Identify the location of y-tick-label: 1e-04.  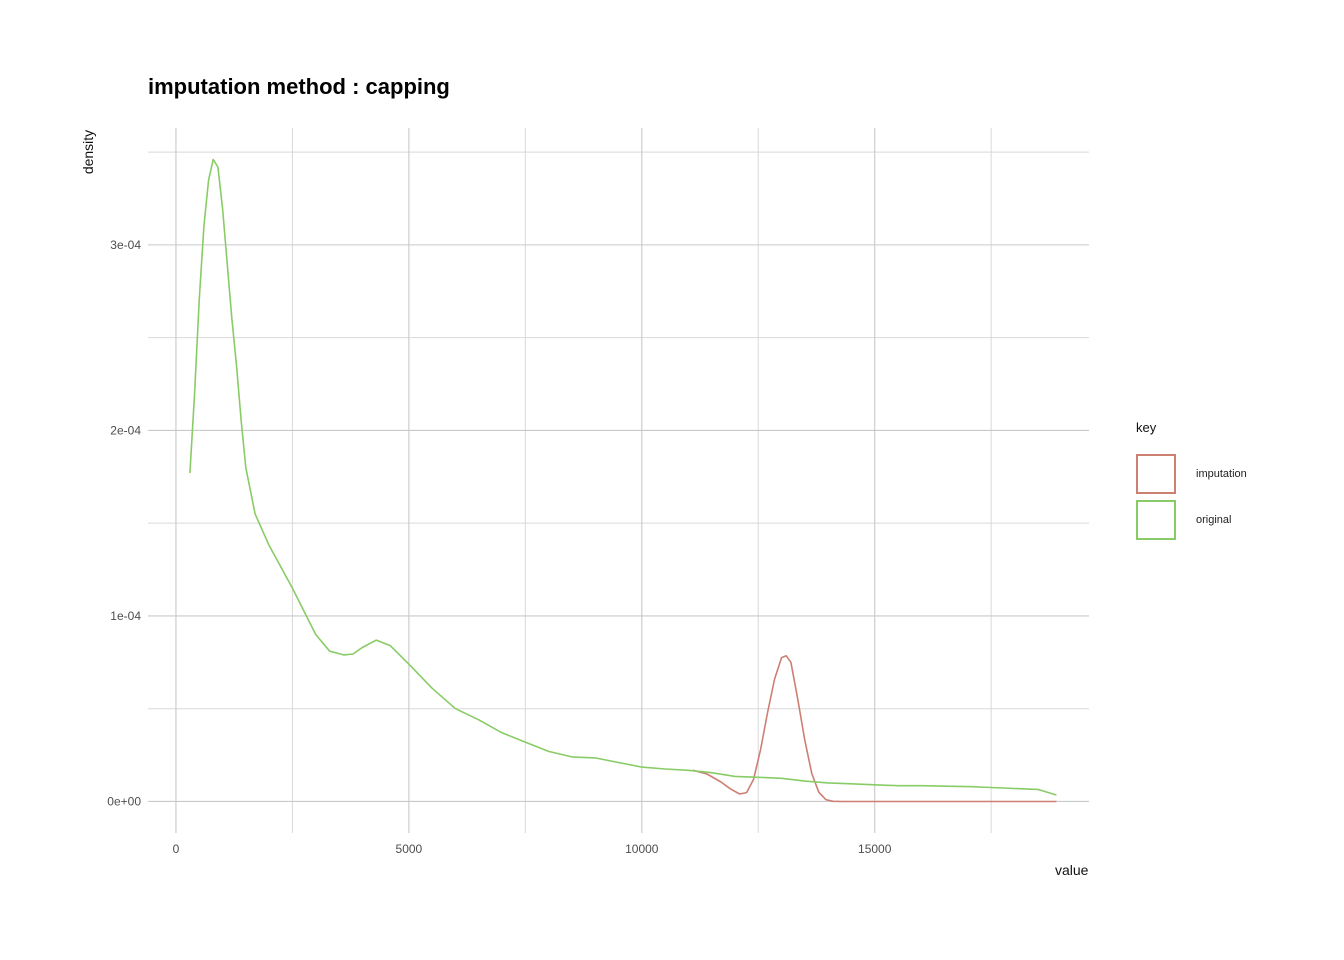
(125, 616).